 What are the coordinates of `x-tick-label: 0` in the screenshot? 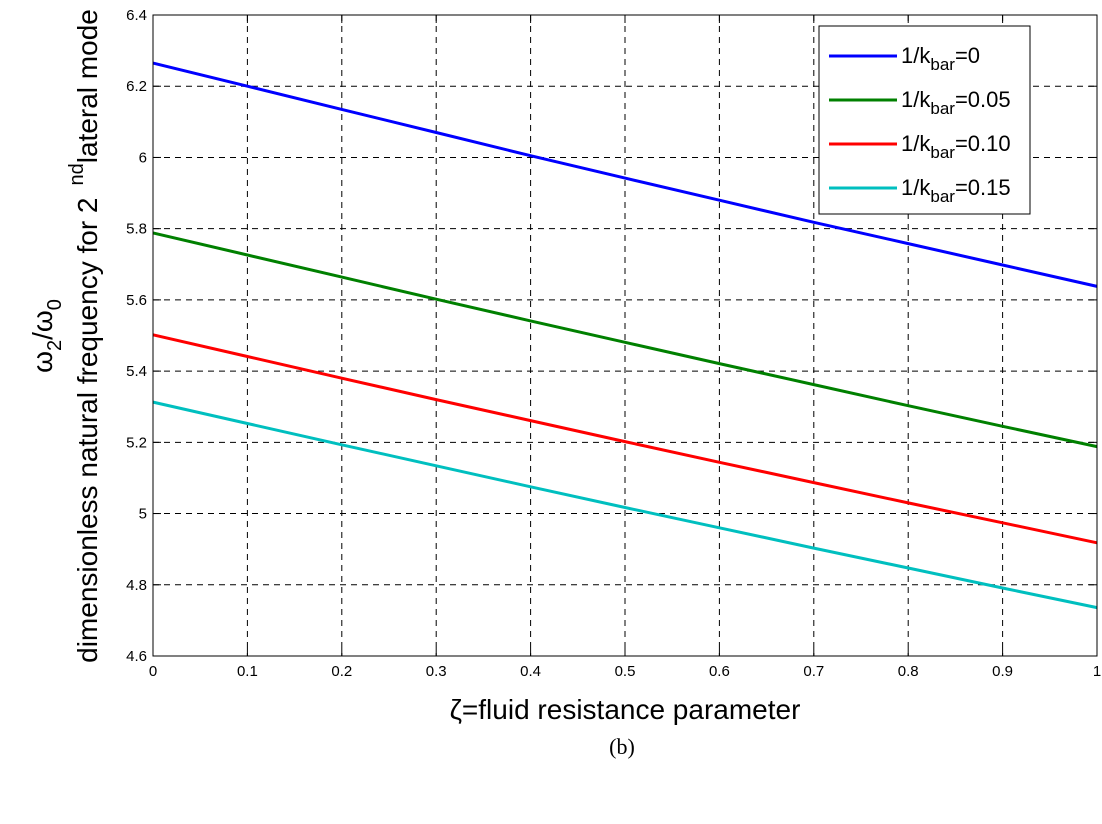 It's located at (153, 671).